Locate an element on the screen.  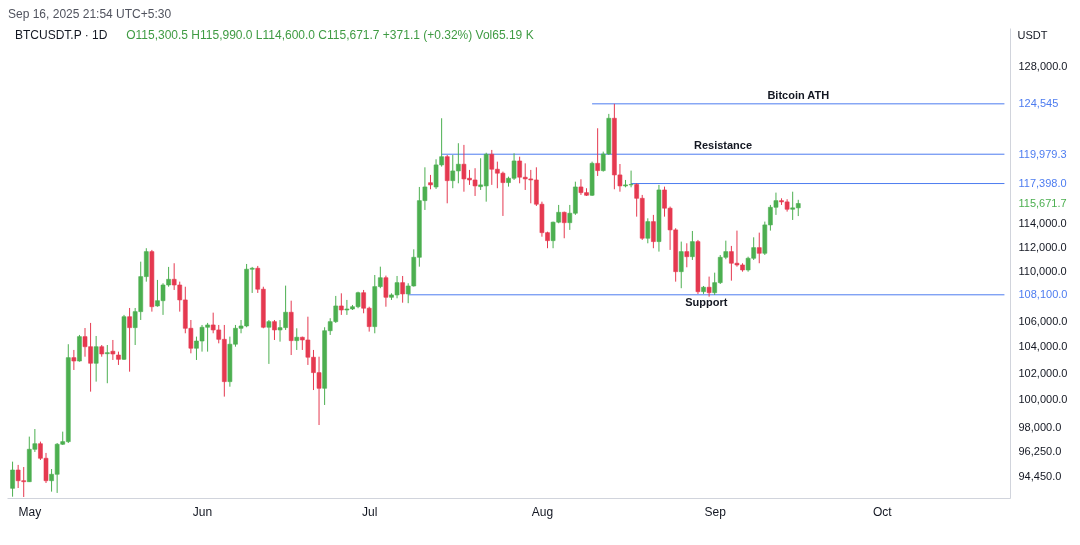
y-tick-label: 115,671.7 is located at coordinates (1042, 203).